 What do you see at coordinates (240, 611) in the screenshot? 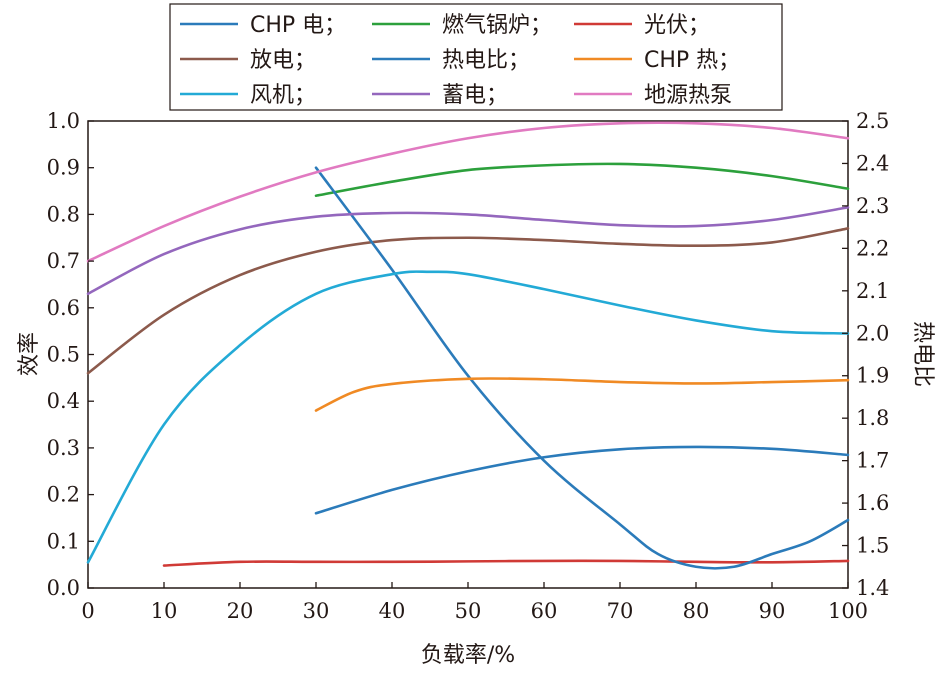
I see `x-tick-label: 20` at bounding box center [240, 611].